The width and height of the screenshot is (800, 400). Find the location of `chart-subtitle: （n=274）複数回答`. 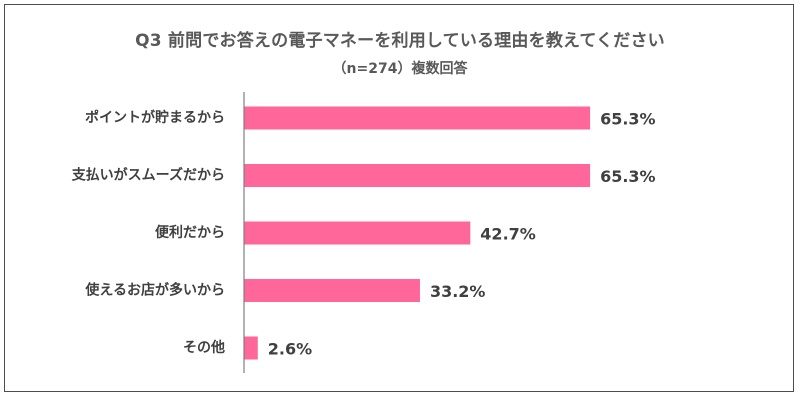

chart-subtitle: （n=274）複数回答 is located at coordinates (400, 69).